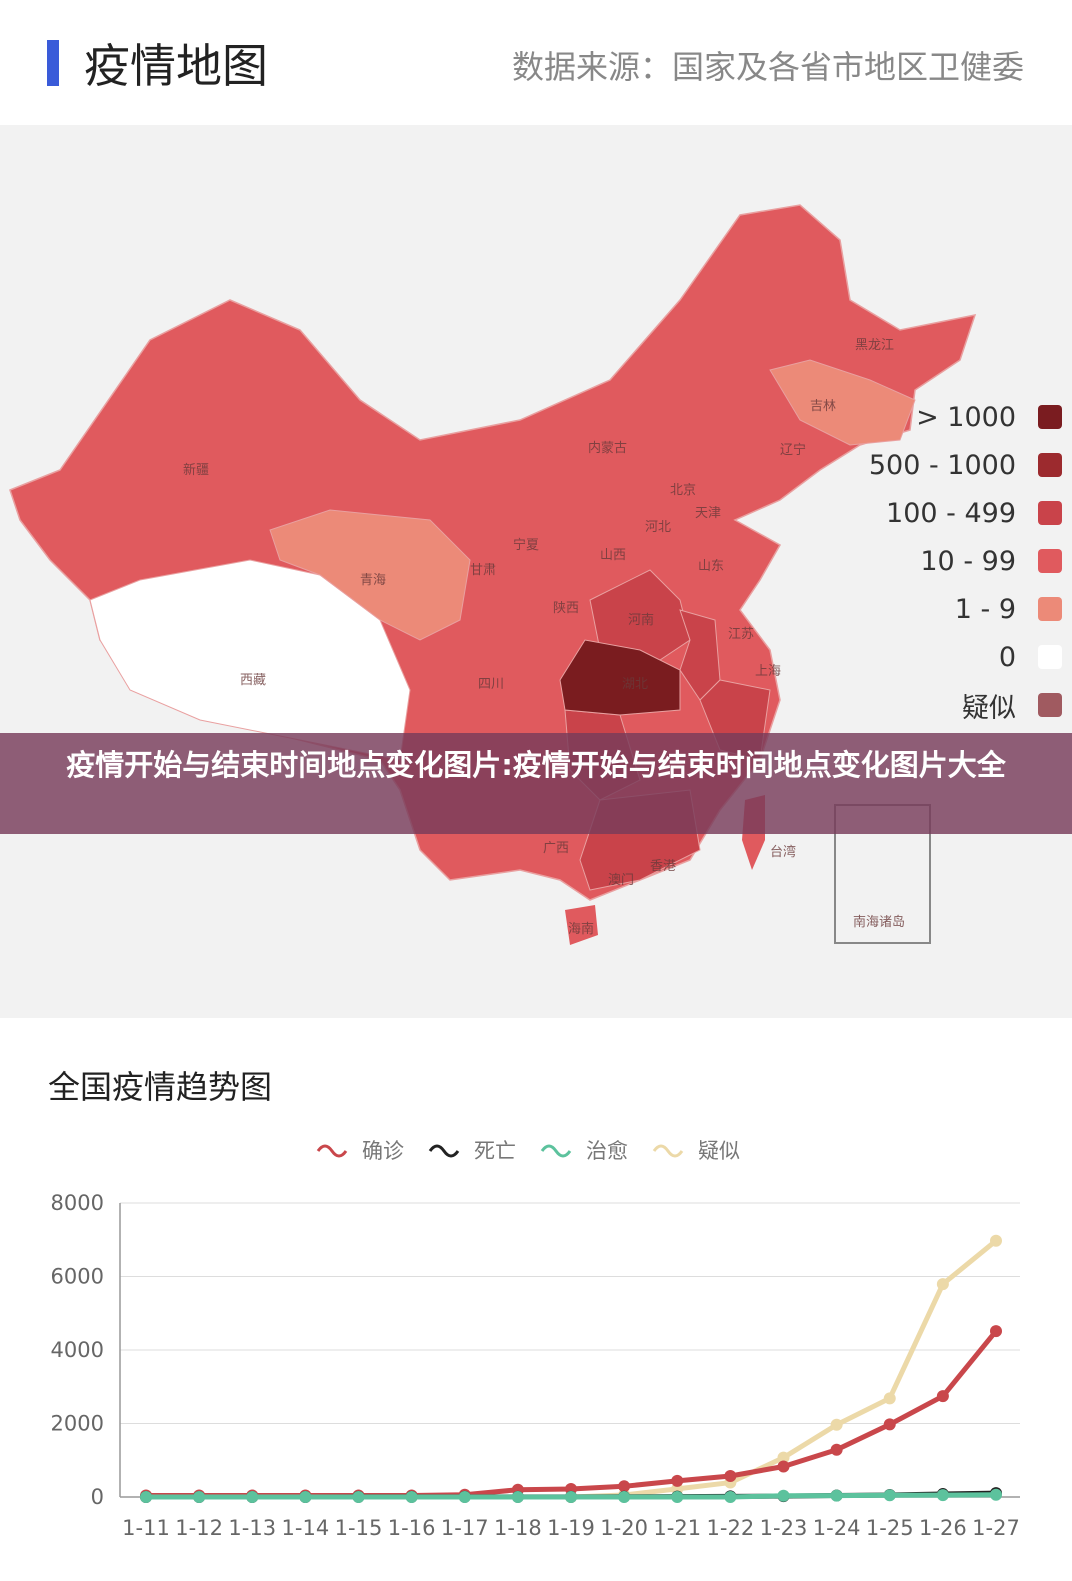  What do you see at coordinates (77, 1424) in the screenshot?
I see `y-tick-label: 2000` at bounding box center [77, 1424].